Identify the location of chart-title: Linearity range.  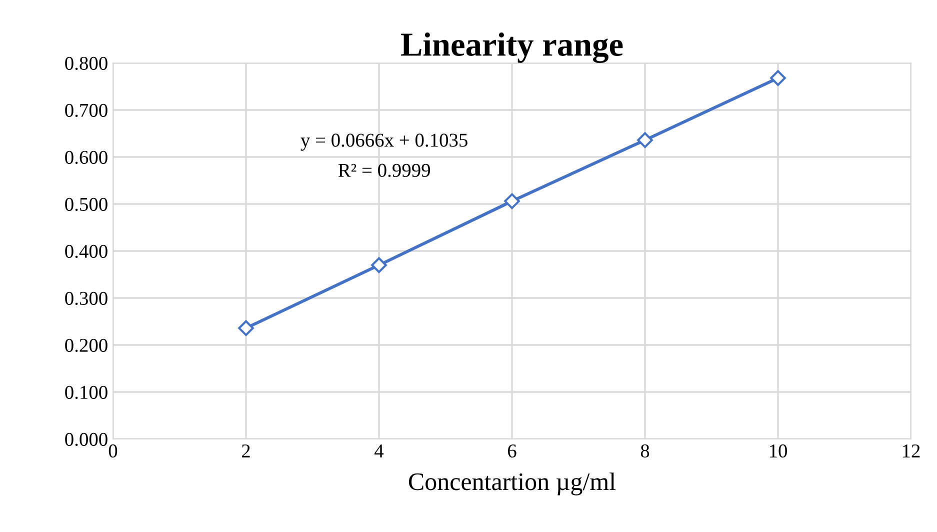
(512, 47).